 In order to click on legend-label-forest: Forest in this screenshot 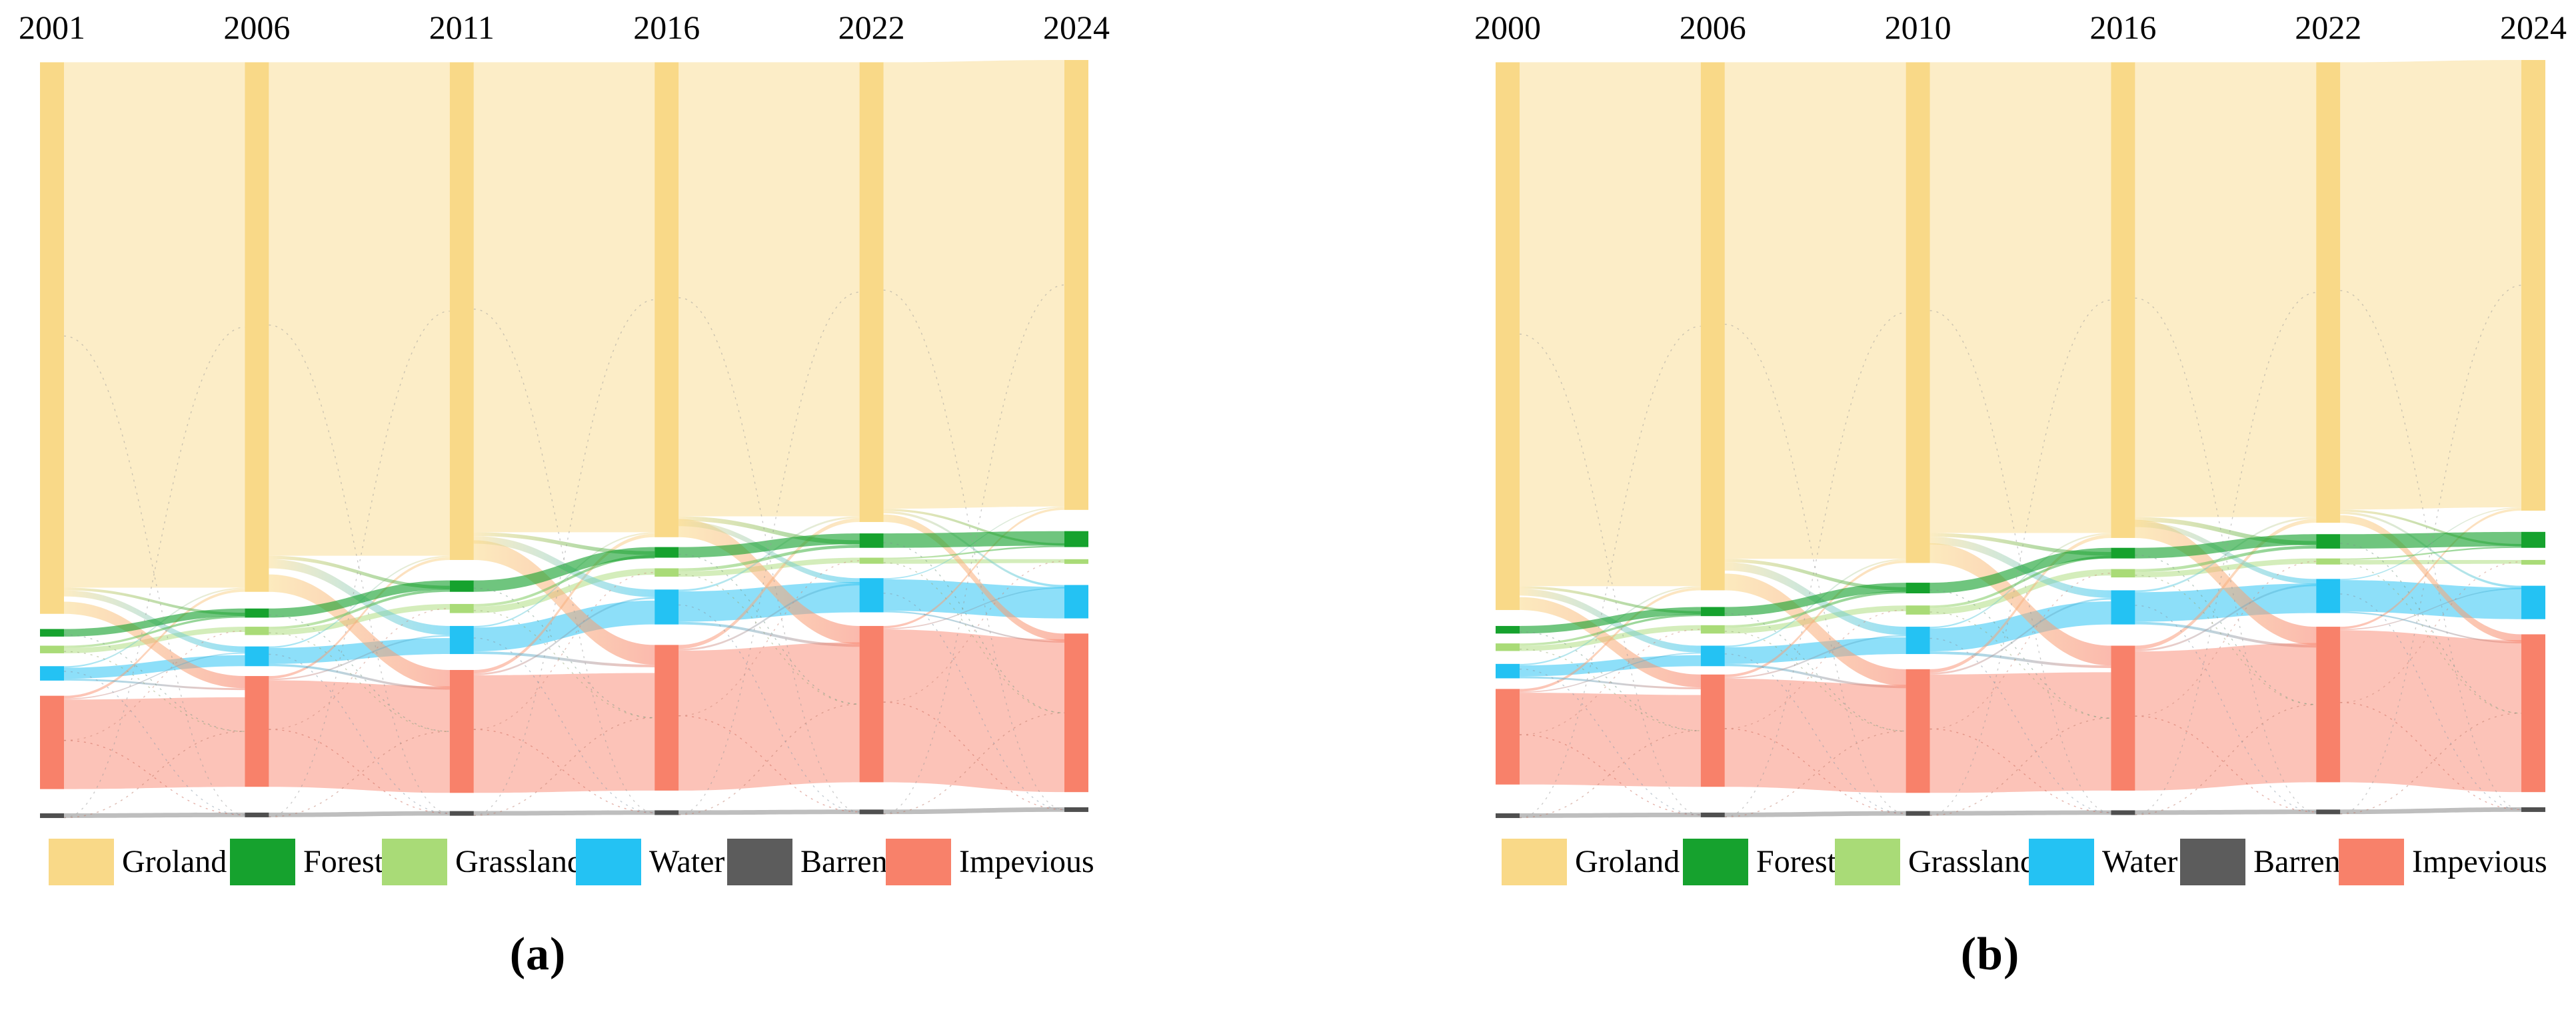, I will do `click(343, 861)`.